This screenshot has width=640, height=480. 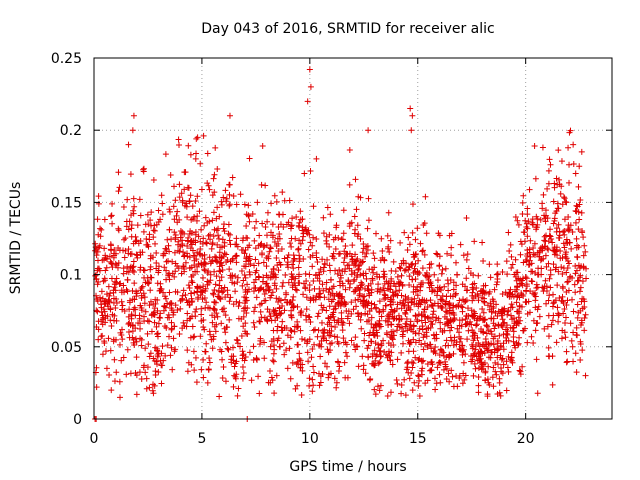 I want to click on y-tick-label: 0.05, so click(x=66, y=348).